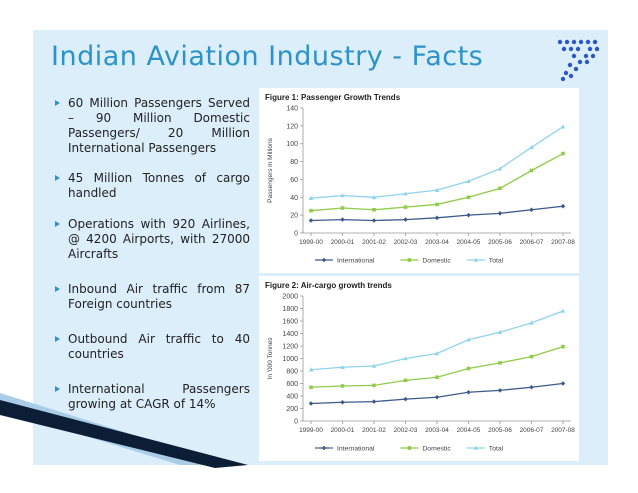 The width and height of the screenshot is (638, 493). What do you see at coordinates (290, 322) in the screenshot?
I see `y-tick-label: 1600` at bounding box center [290, 322].